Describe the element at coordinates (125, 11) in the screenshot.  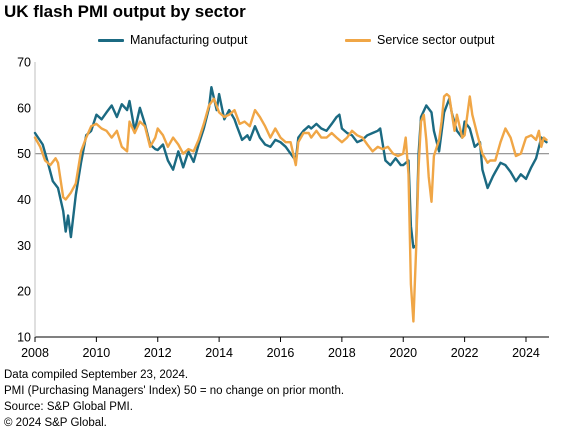
I see `chart-title: UK flash PMI output by sector` at that location.